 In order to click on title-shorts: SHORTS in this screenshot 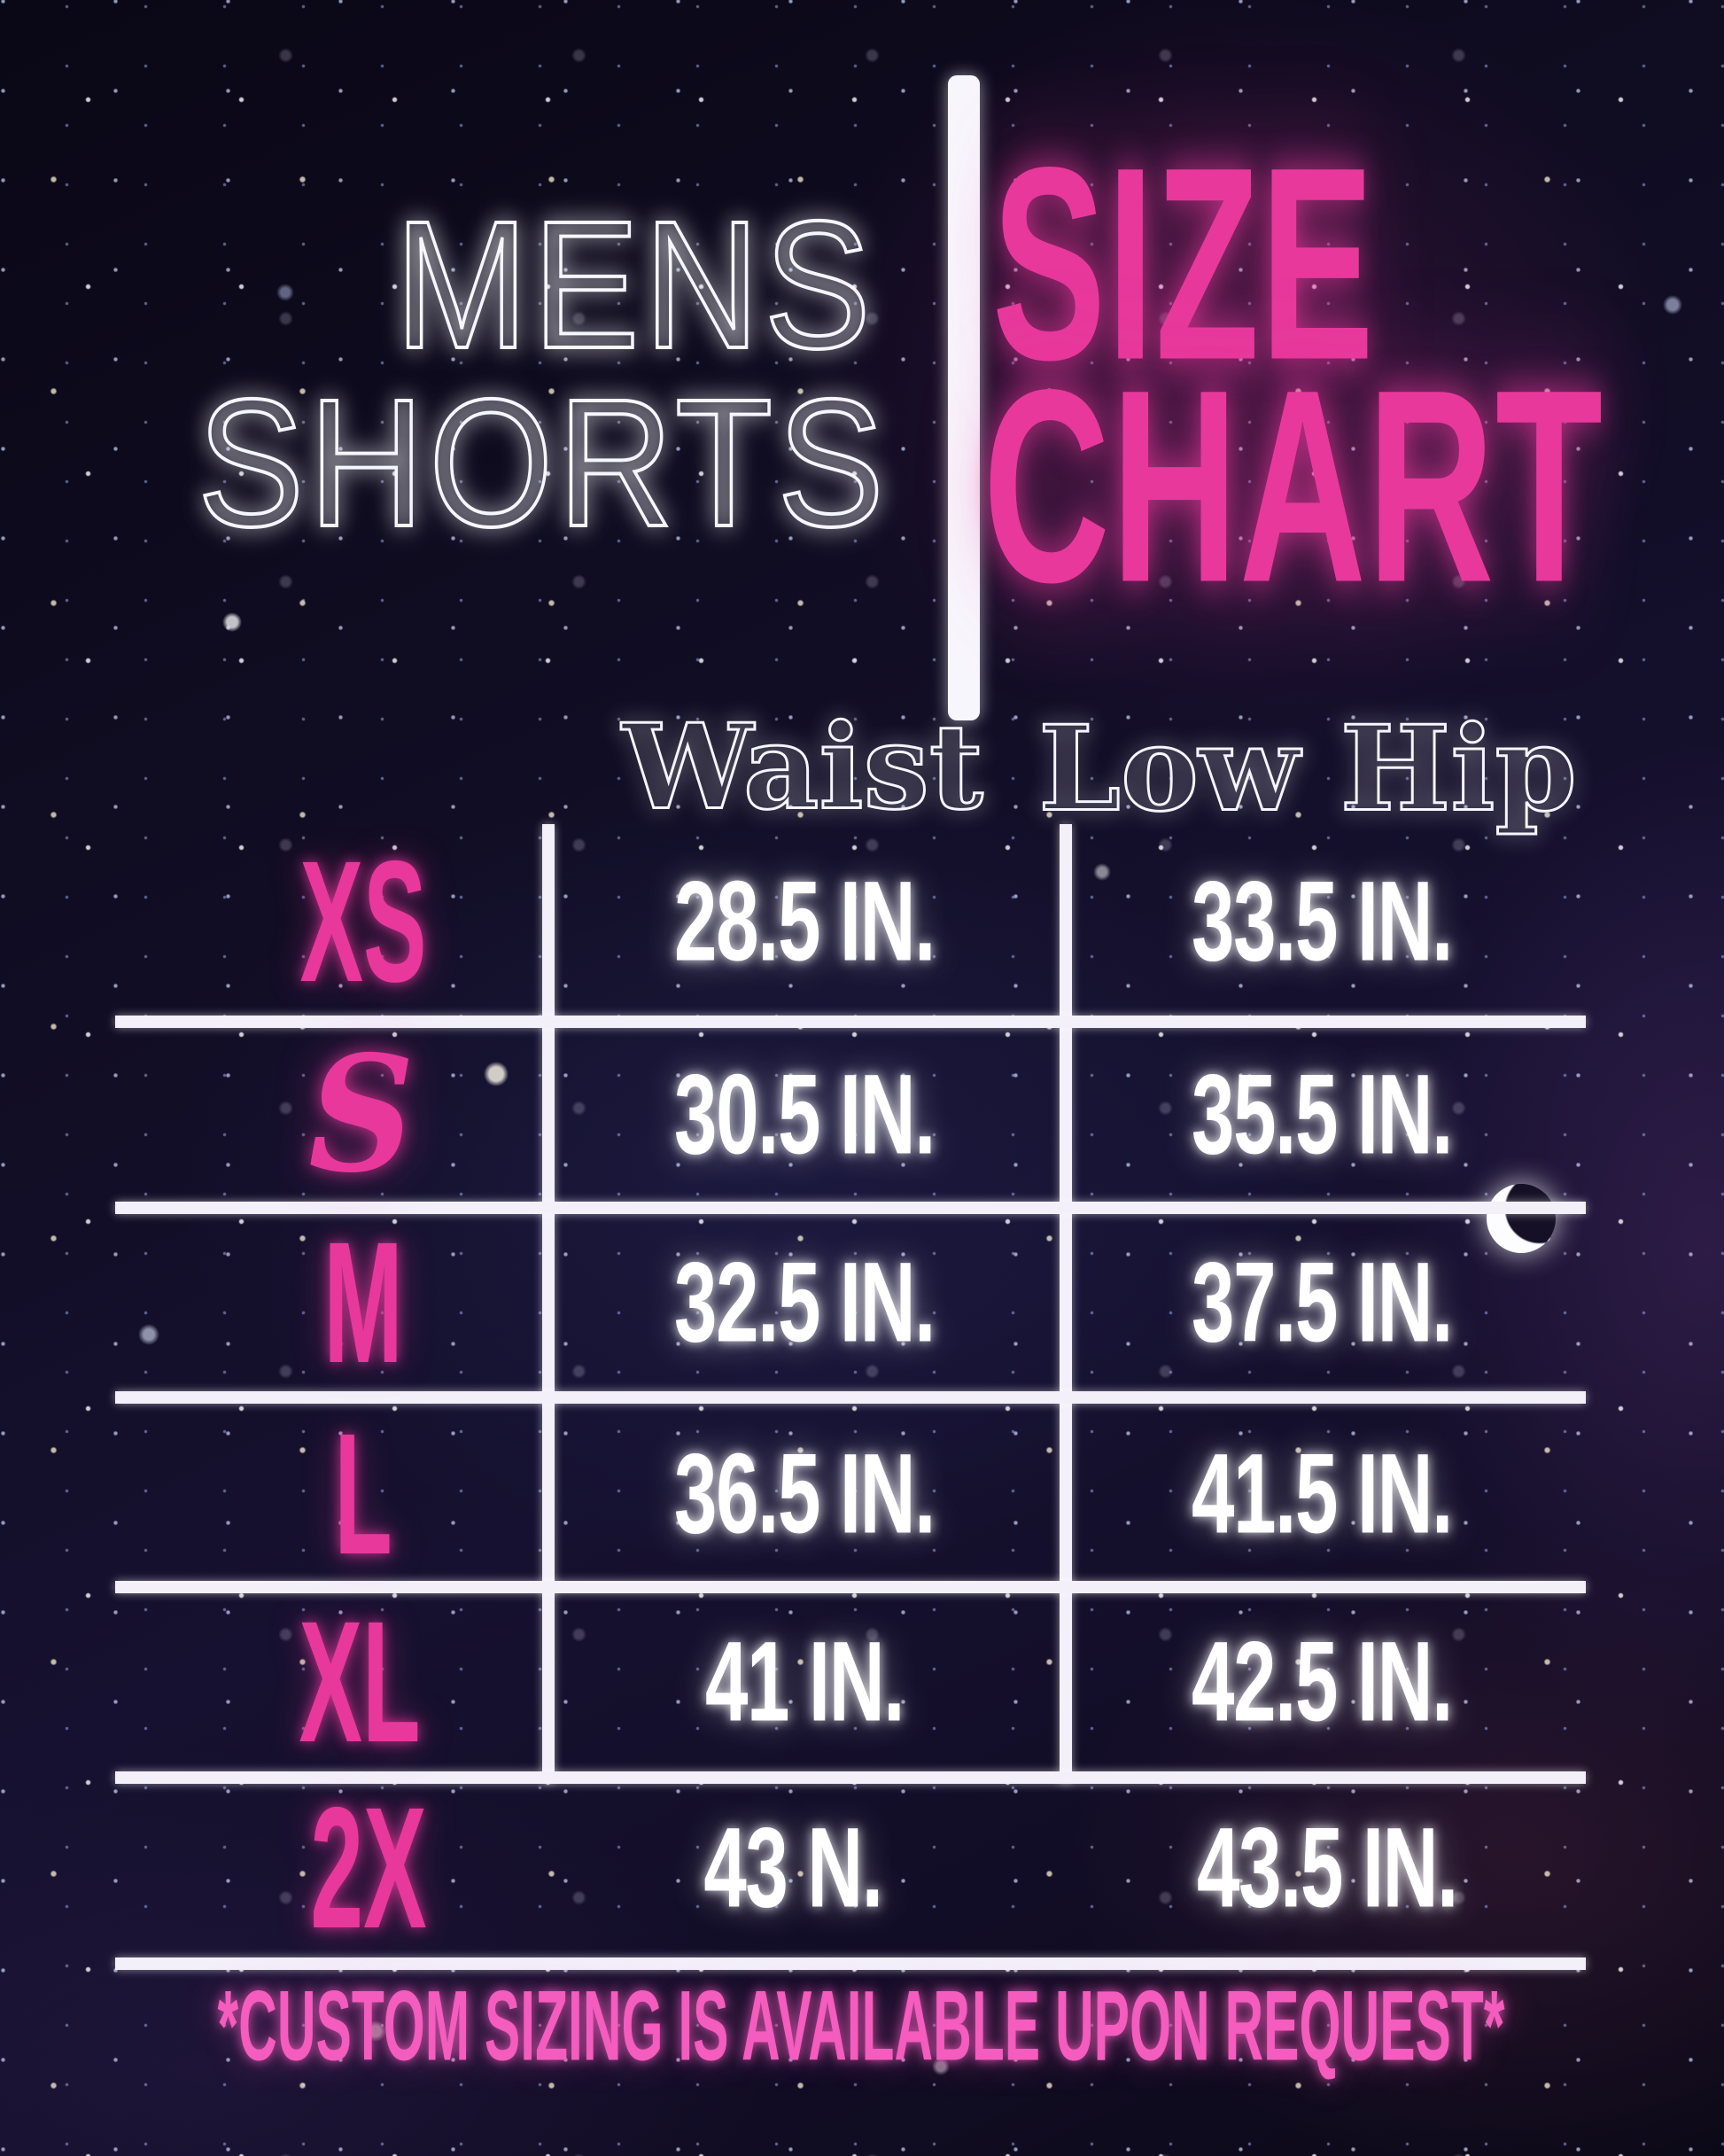, I will do `click(542, 463)`.